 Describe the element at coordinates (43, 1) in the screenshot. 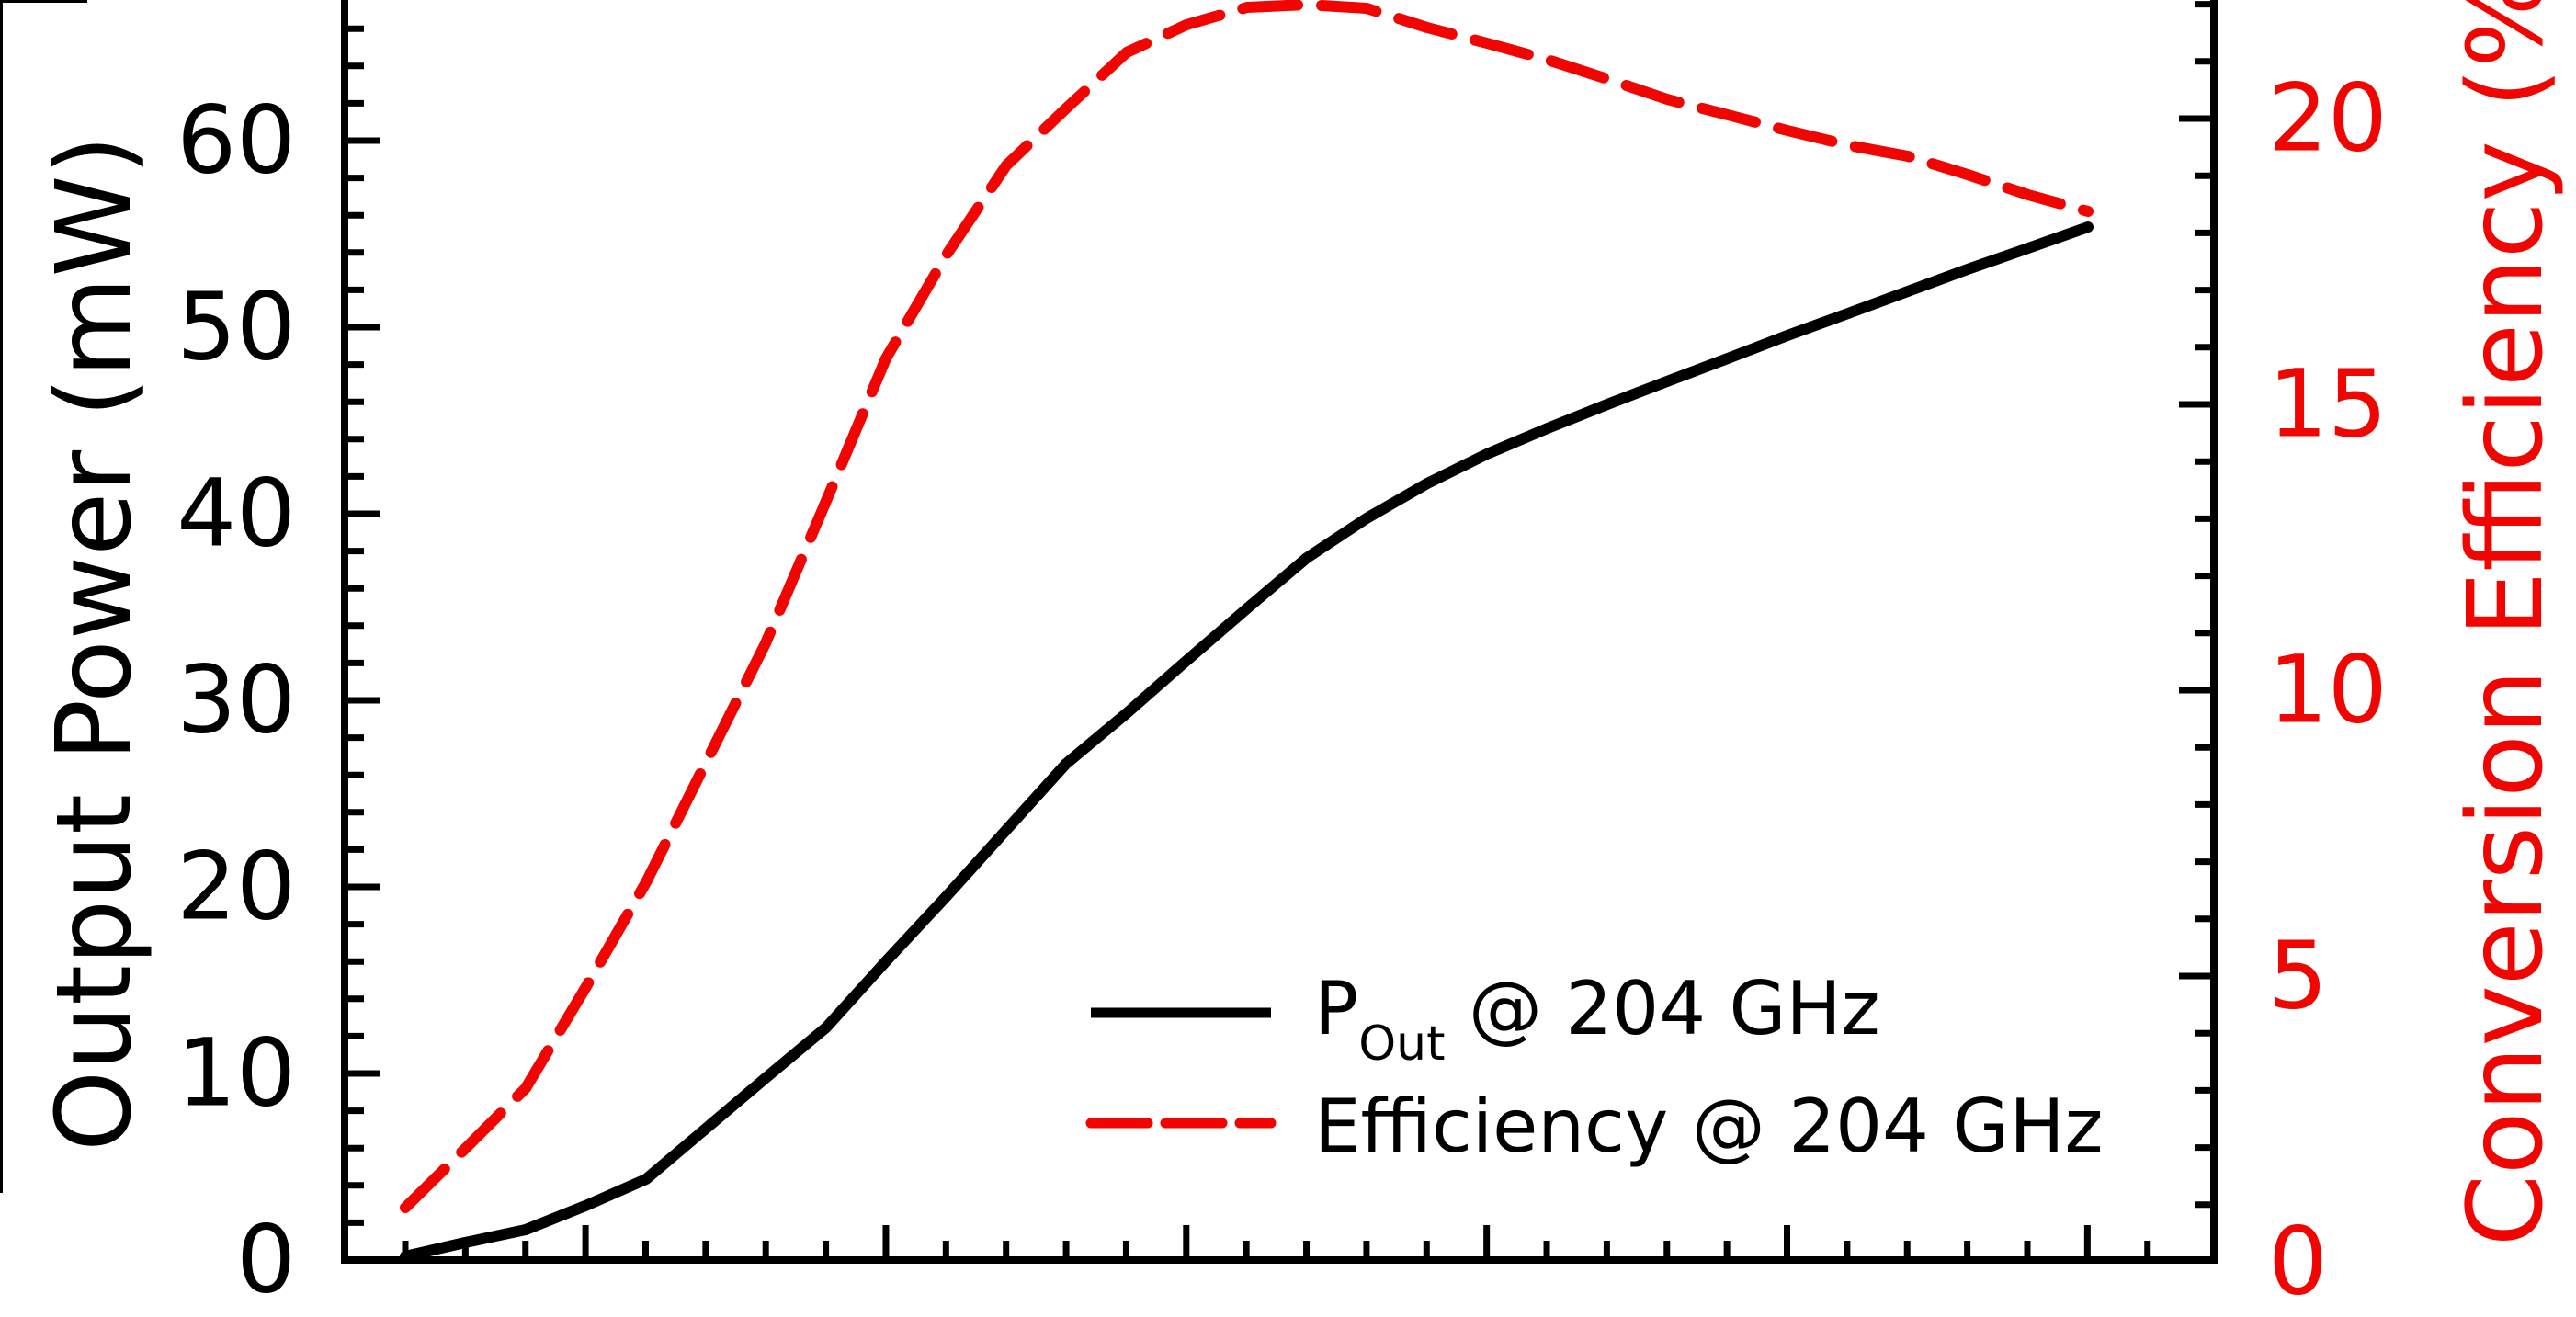

I see `cropped-page-top-border` at that location.